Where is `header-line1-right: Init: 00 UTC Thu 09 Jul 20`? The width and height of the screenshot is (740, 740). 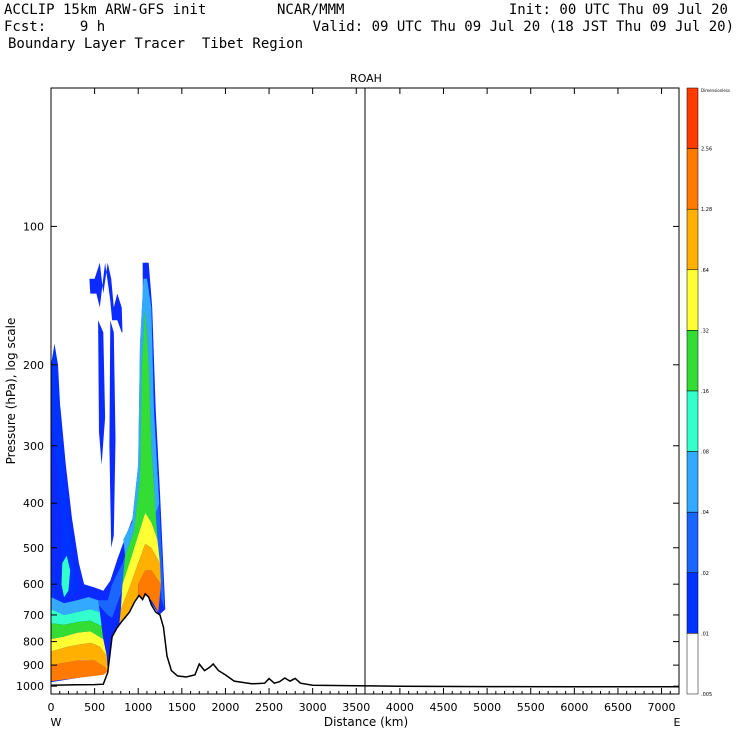 header-line1-right: Init: 00 UTC Thu 09 Jul 20 is located at coordinates (618, 10).